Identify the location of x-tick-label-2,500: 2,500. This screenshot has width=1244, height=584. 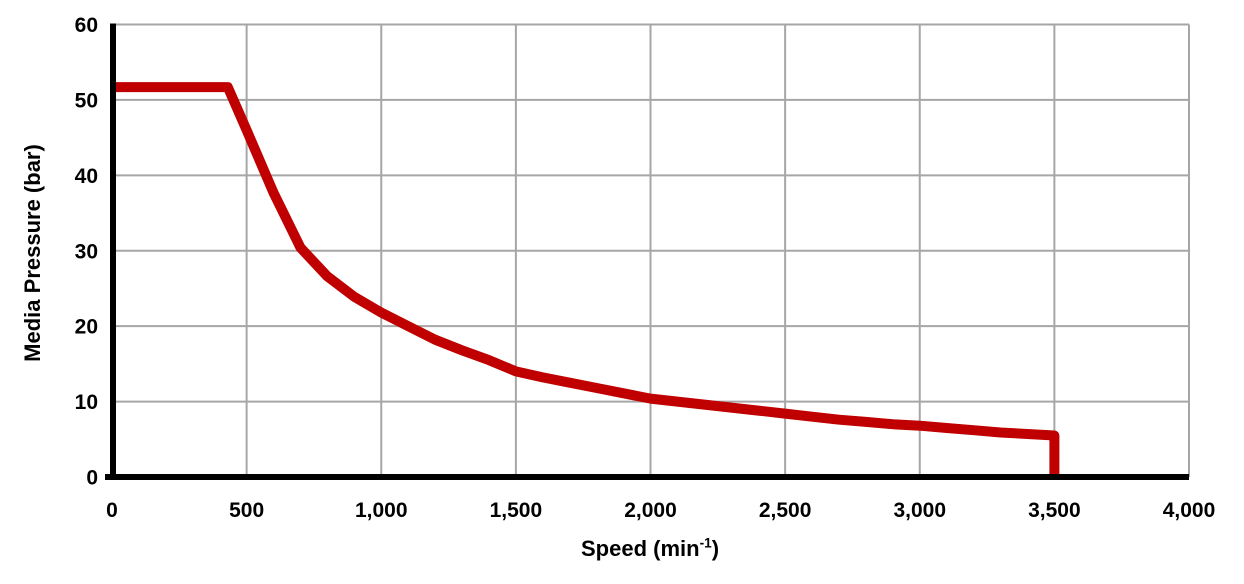
(785, 510).